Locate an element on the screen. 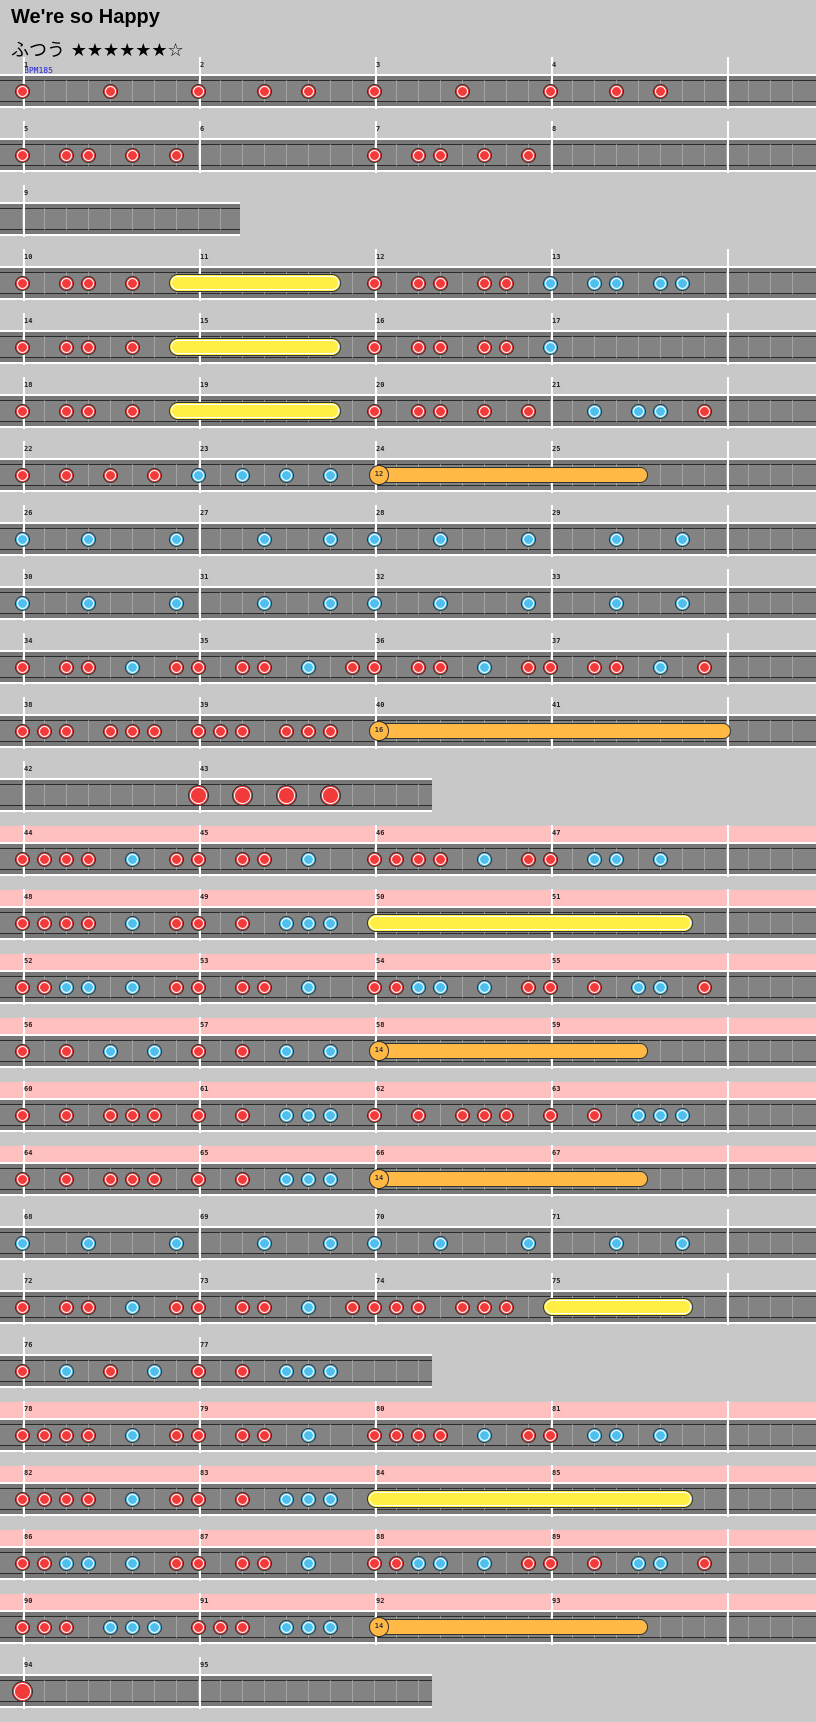 The width and height of the screenshot is (816, 1722). measure-number: 14 is located at coordinates (28, 321).